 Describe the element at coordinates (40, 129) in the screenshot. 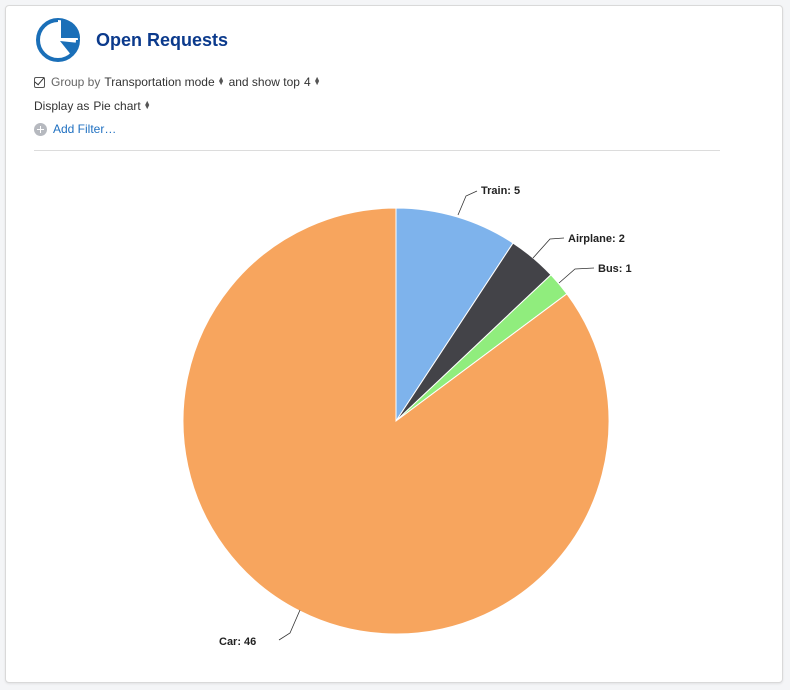

I see `add-circle-icon` at that location.